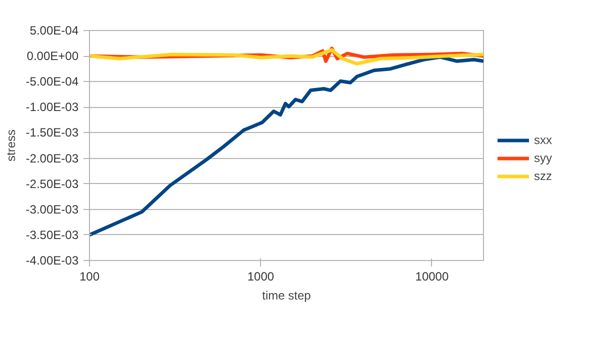 The image size is (605, 340). Describe the element at coordinates (52, 81) in the screenshot. I see `y-tick-label: -5.00E-04` at that location.